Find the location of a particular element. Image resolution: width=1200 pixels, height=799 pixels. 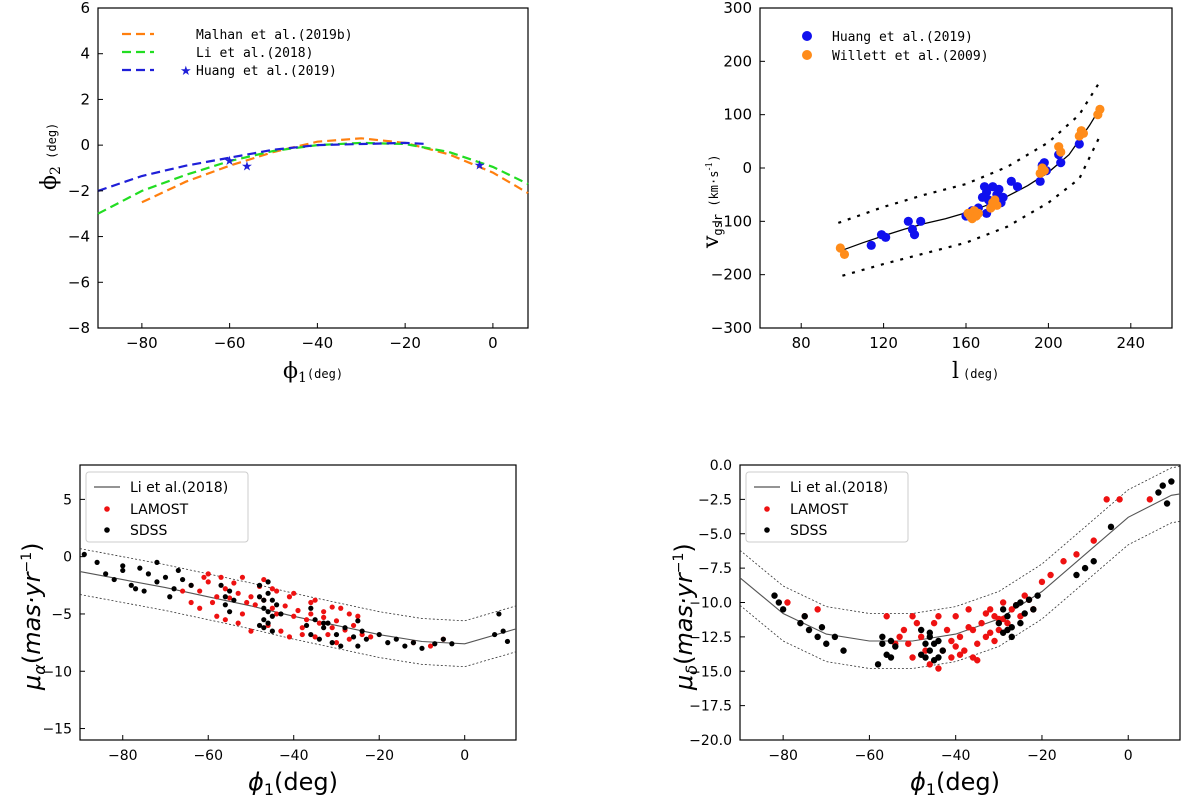

panel-vgsr-xlabel: l (deg) is located at coordinates (975, 371).